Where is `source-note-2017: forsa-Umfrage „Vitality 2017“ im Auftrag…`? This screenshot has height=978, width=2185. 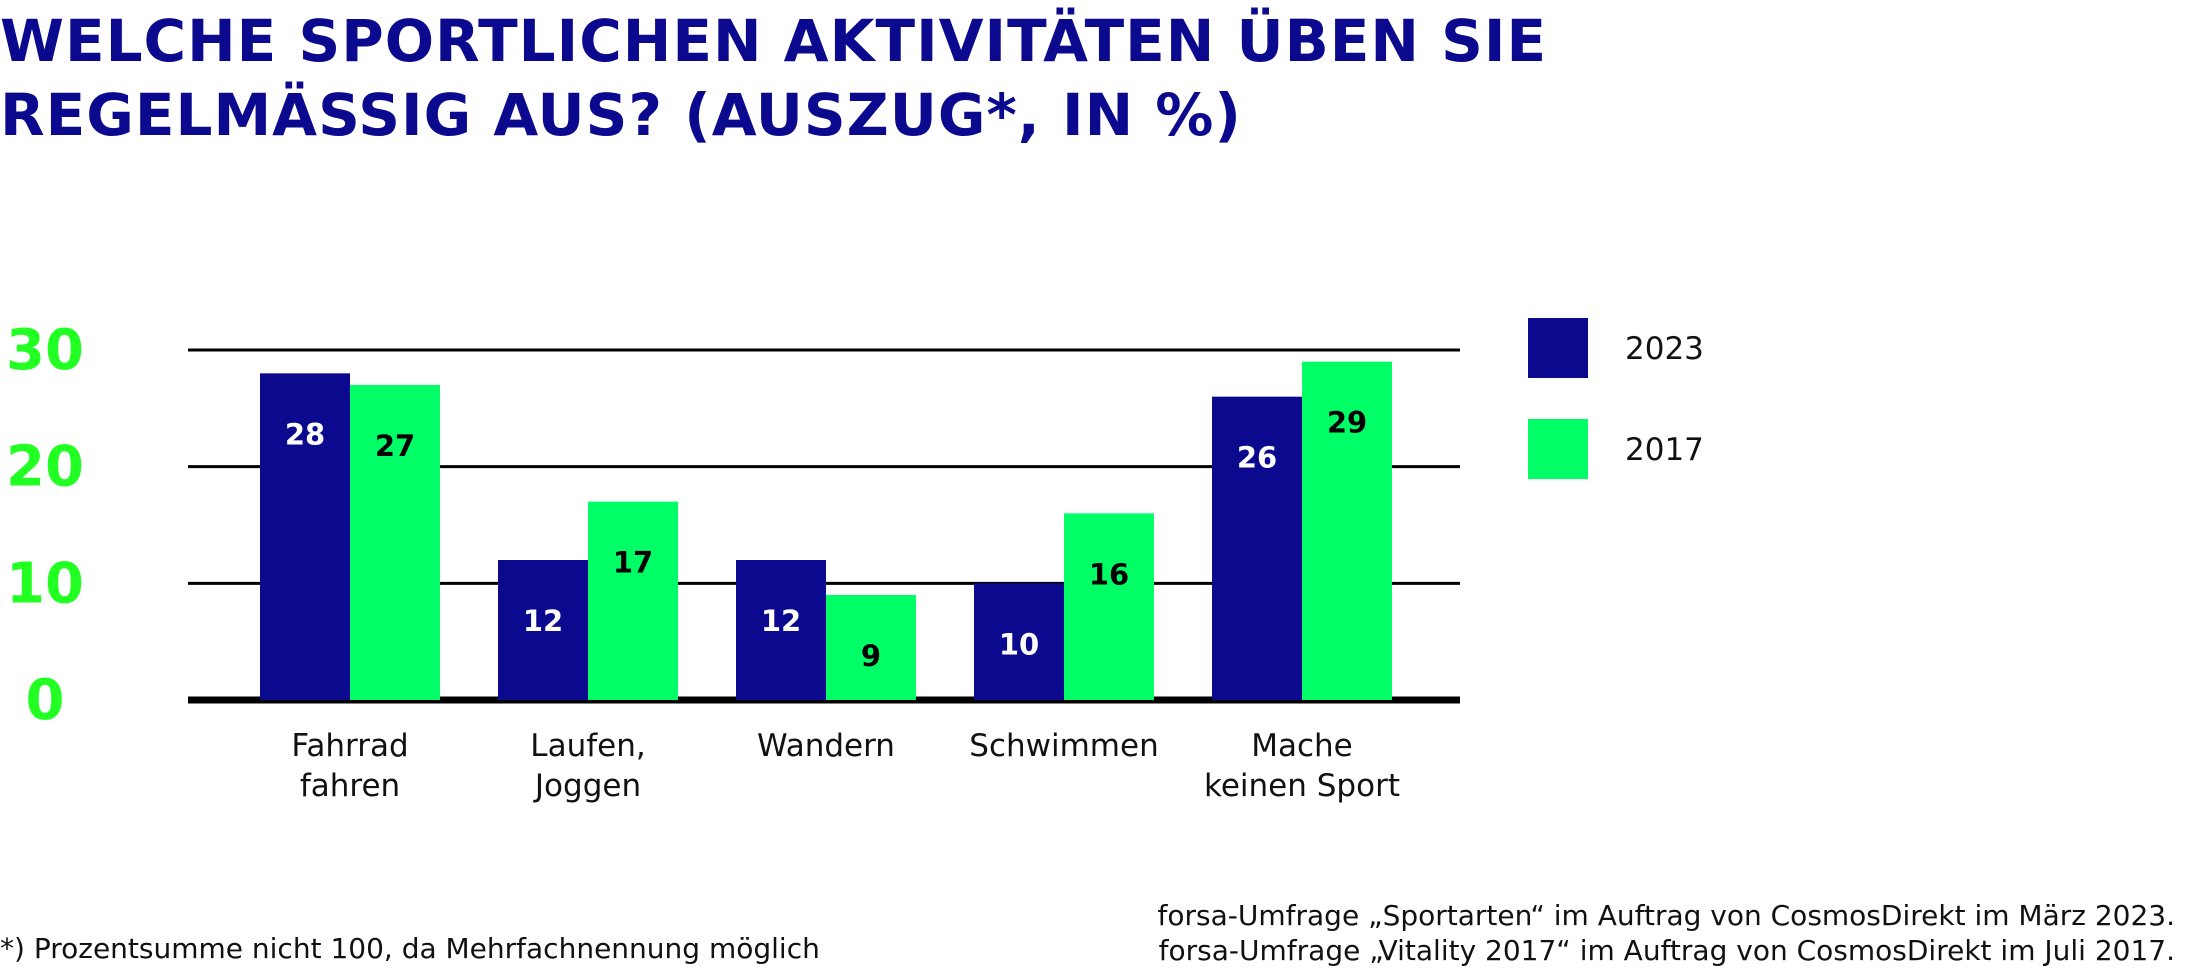 source-note-2017: forsa-Umfrage „Vitality 2017“ im Auftrag… is located at coordinates (1666, 950).